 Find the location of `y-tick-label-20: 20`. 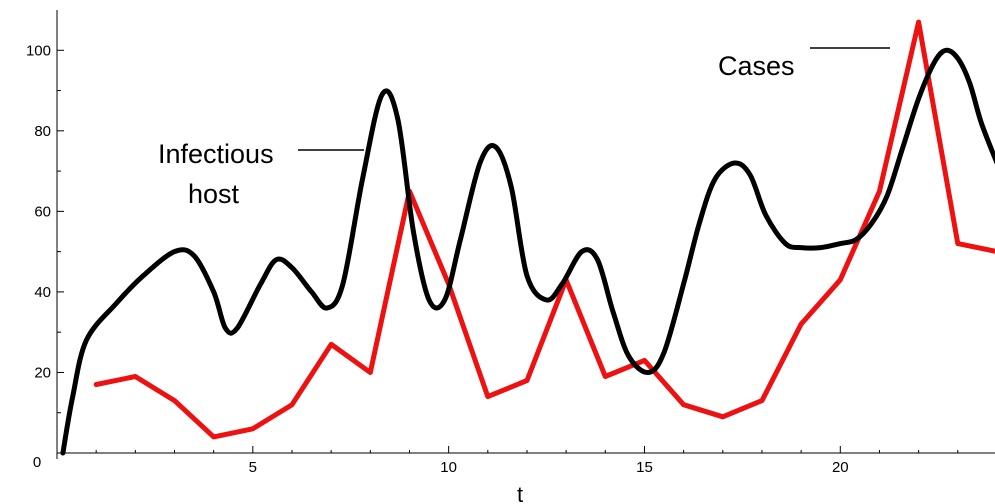

y-tick-label-20: 20 is located at coordinates (42, 372).